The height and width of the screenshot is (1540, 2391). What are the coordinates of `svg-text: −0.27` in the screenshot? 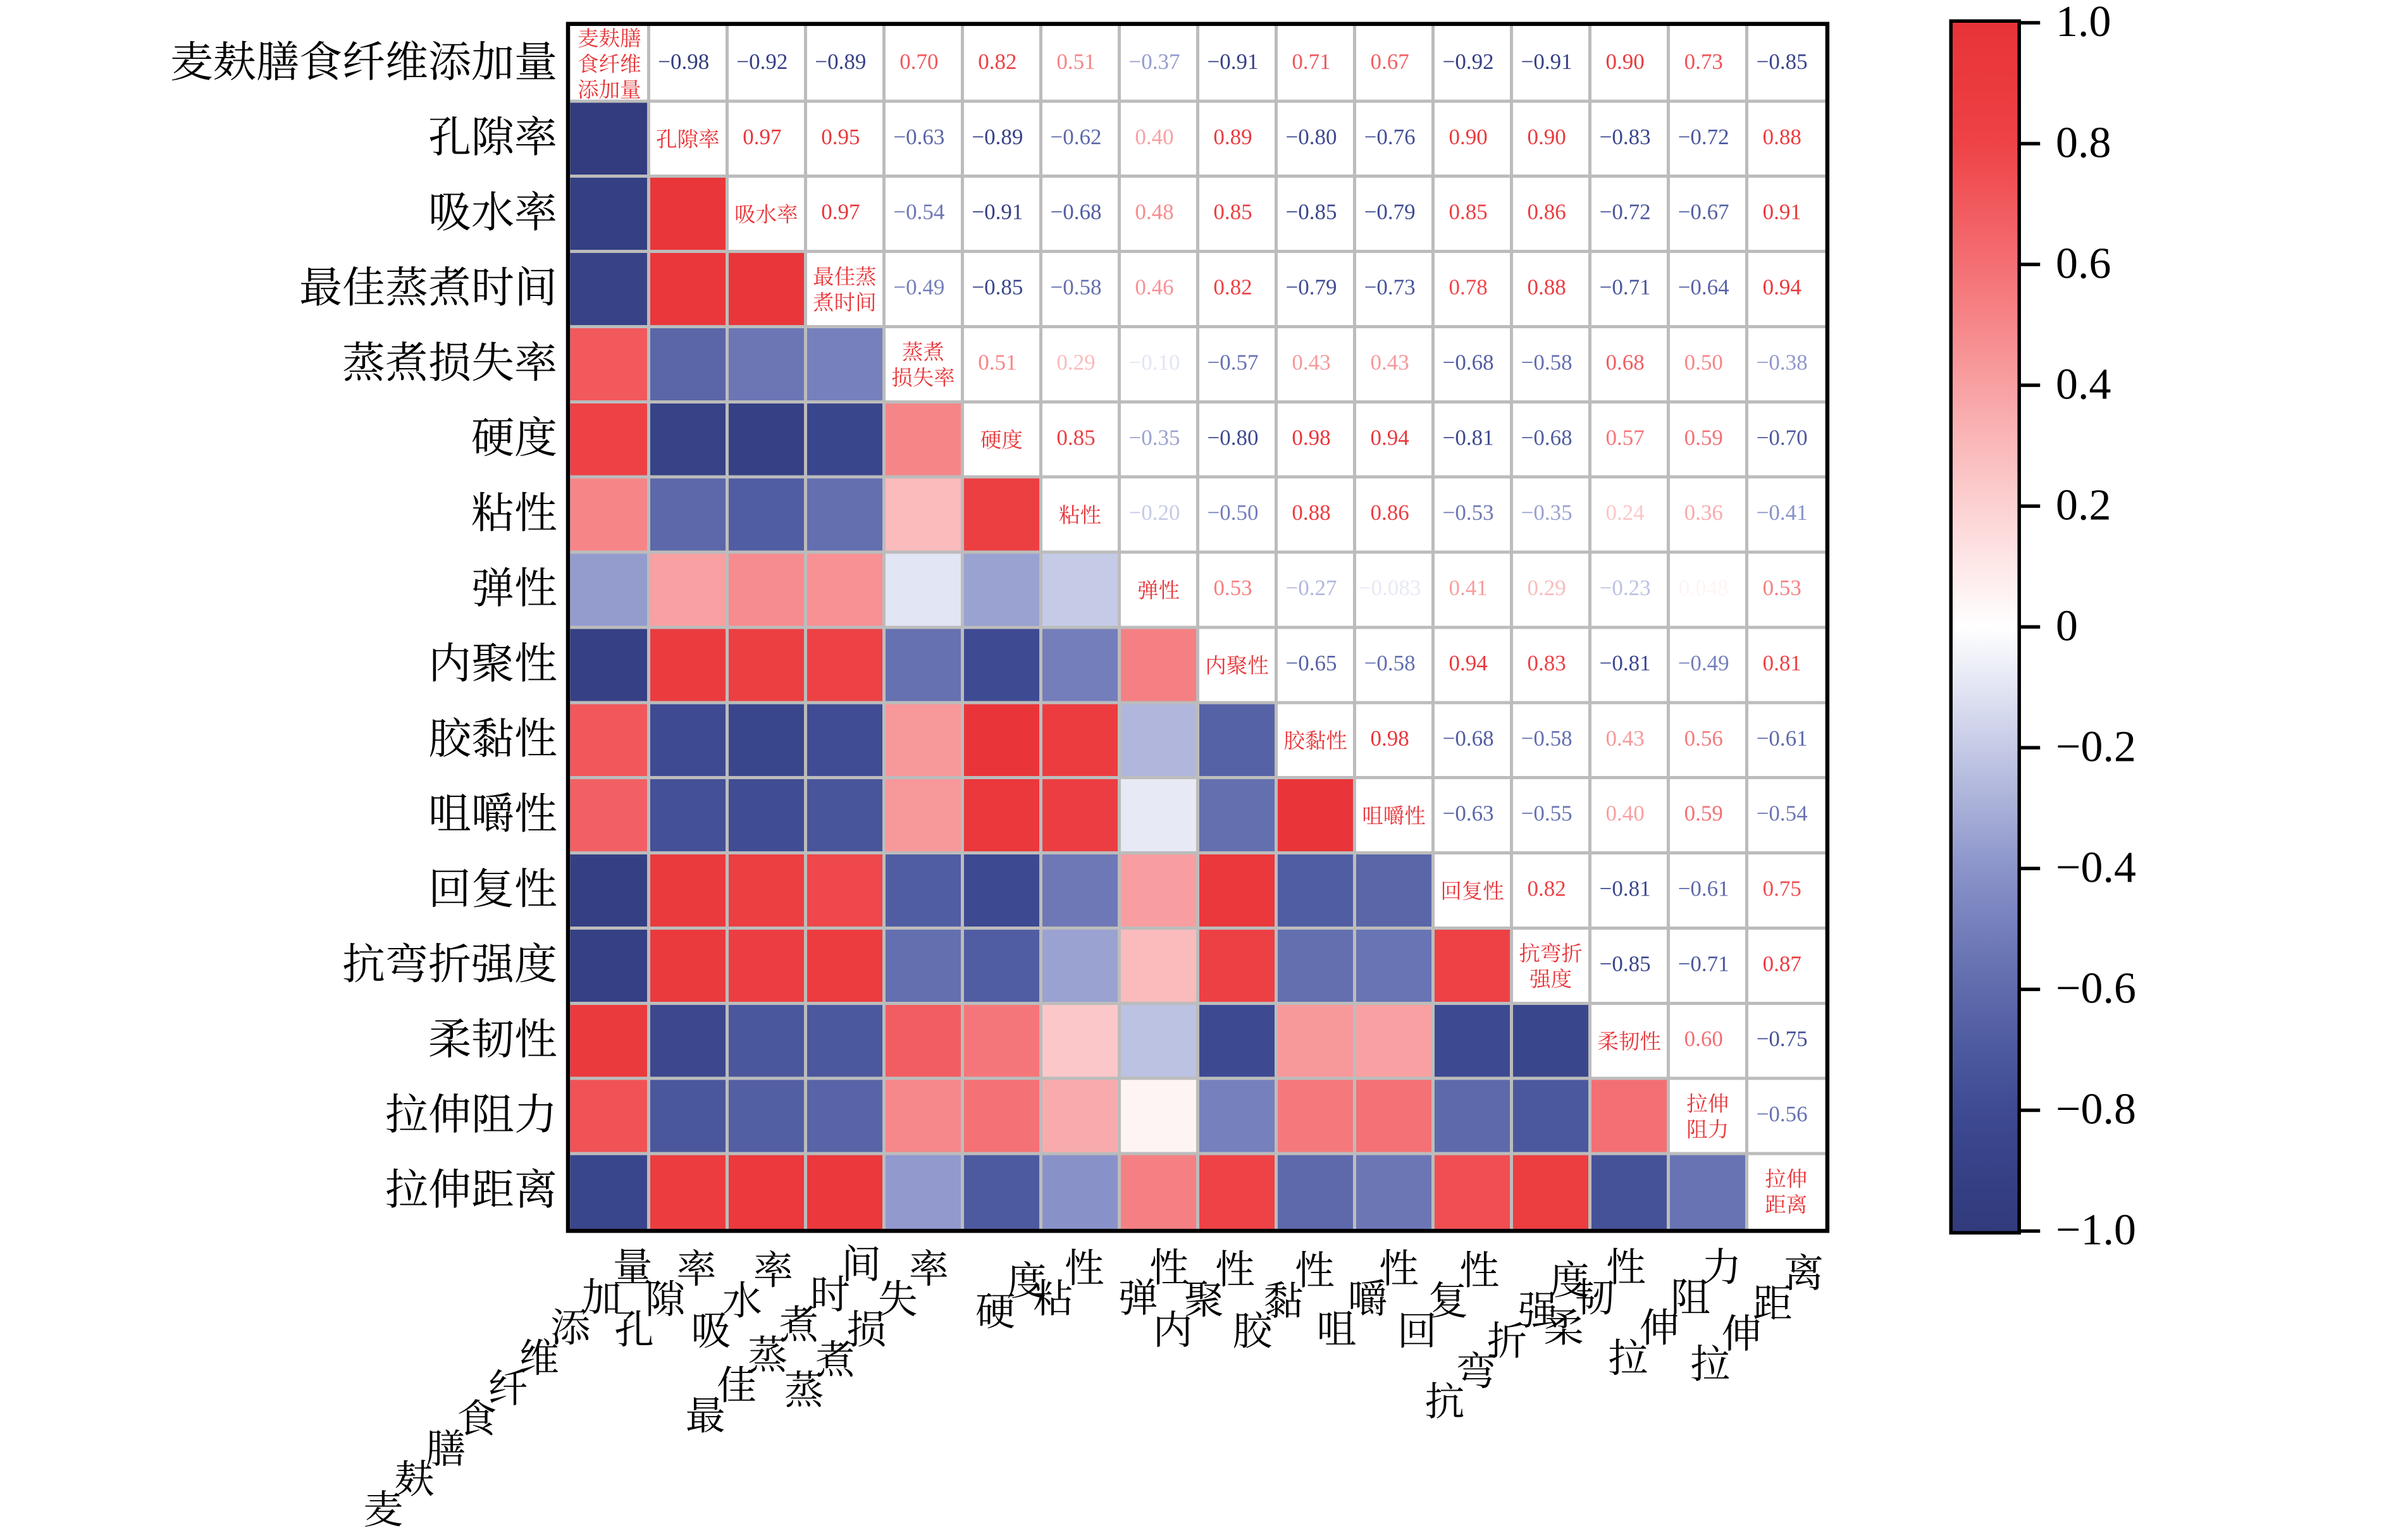 It's located at (1311, 588).